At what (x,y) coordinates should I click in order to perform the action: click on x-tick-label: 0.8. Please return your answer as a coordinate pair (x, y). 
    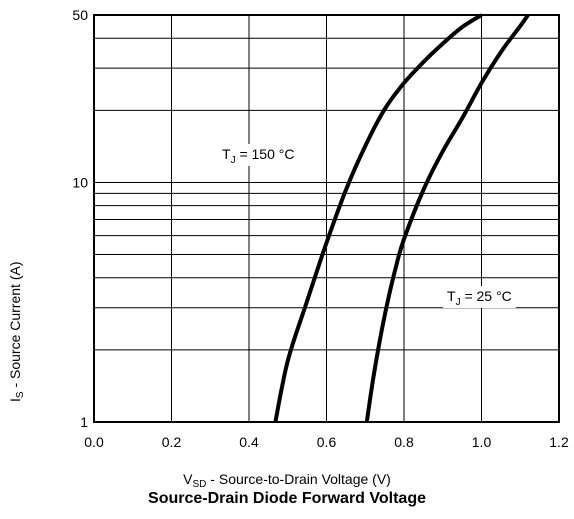
    Looking at the image, I should click on (404, 442).